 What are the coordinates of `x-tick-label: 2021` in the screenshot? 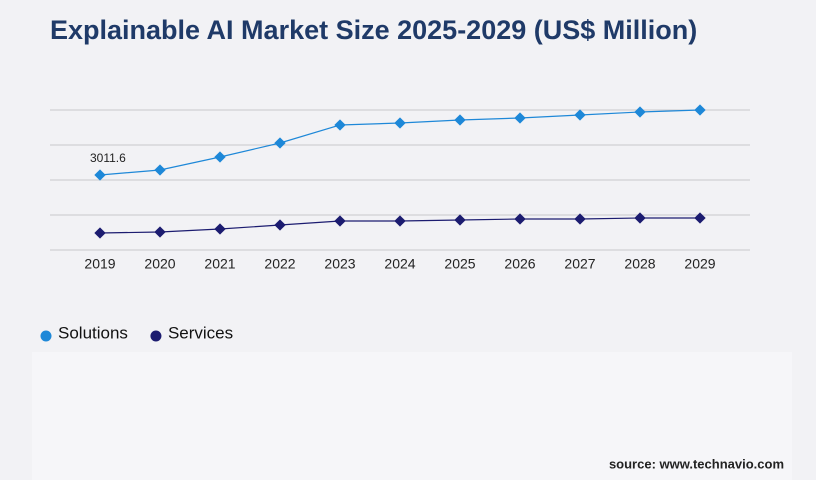 It's located at (219, 264).